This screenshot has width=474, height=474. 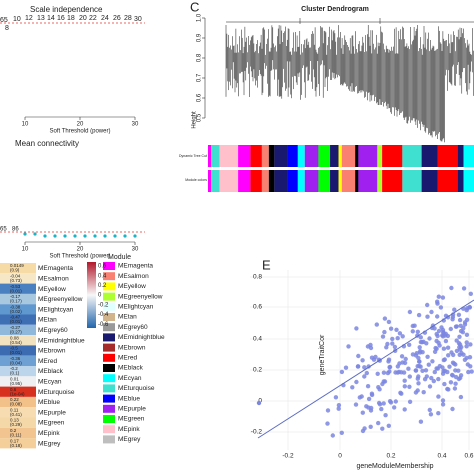 What do you see at coordinates (196, 180) in the screenshot?
I see `row-label: Module colors` at bounding box center [196, 180].